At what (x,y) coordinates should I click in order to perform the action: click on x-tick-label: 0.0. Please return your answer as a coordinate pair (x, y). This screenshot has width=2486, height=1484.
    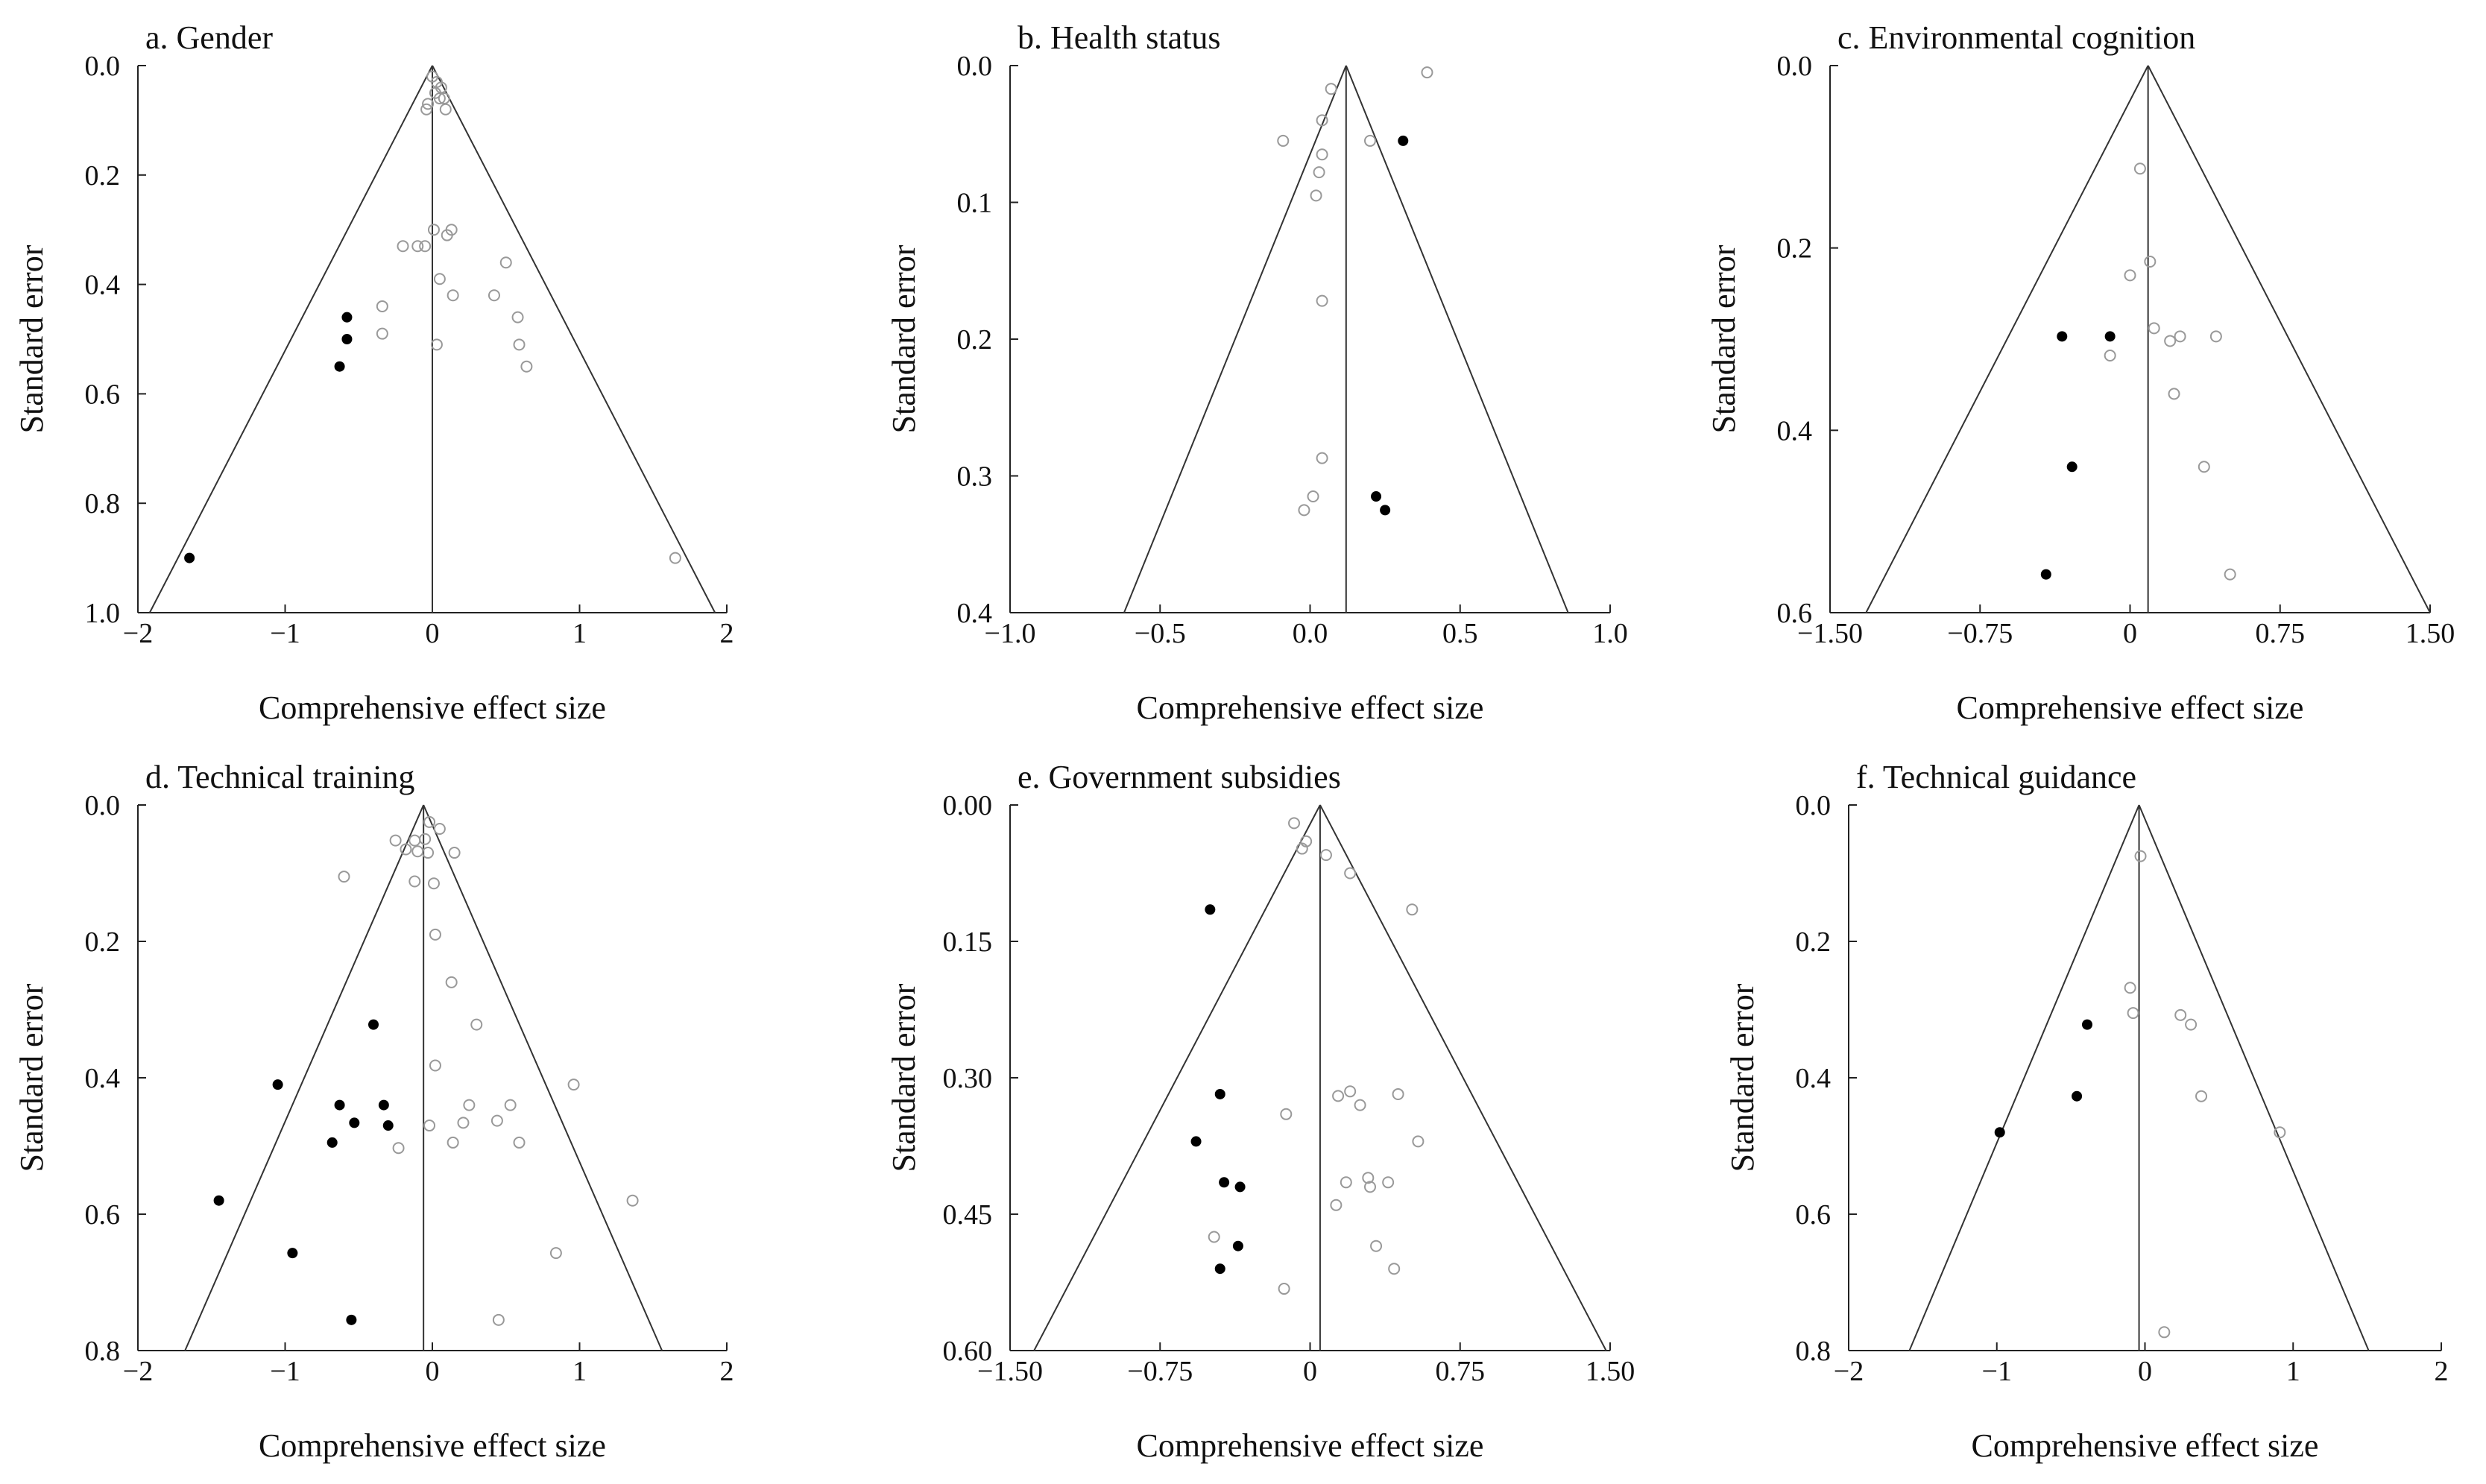
    Looking at the image, I should click on (1310, 633).